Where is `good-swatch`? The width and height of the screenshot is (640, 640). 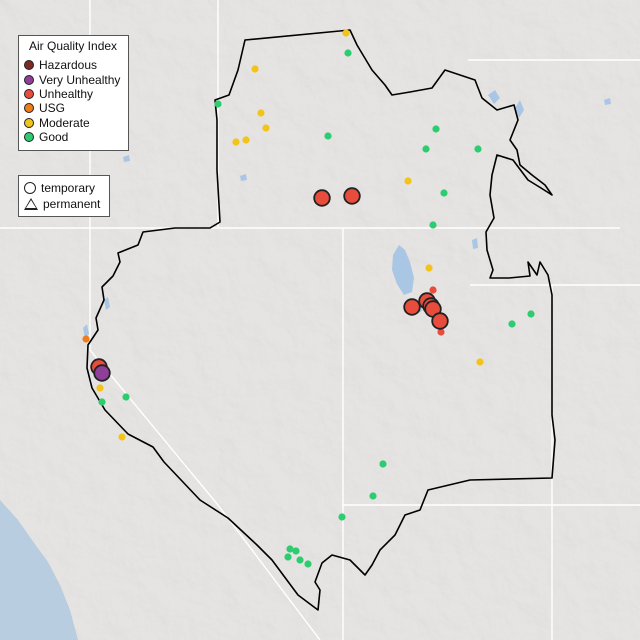 good-swatch is located at coordinates (29, 137).